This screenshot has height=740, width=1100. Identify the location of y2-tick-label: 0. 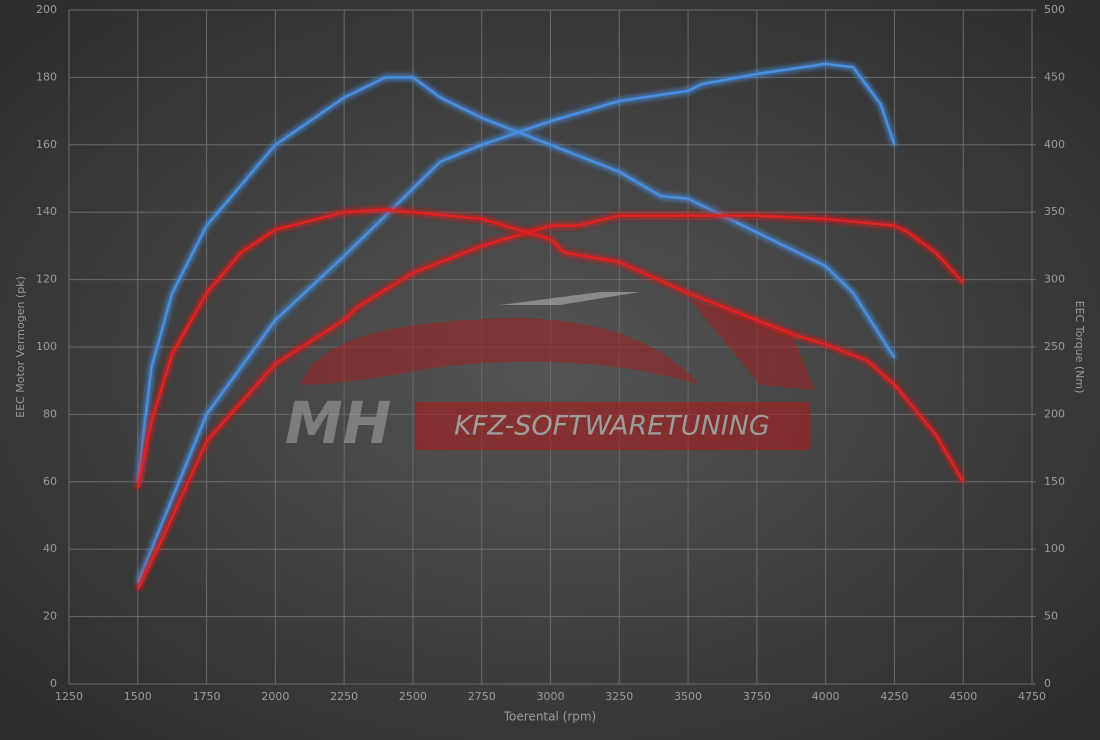
(1047, 683).